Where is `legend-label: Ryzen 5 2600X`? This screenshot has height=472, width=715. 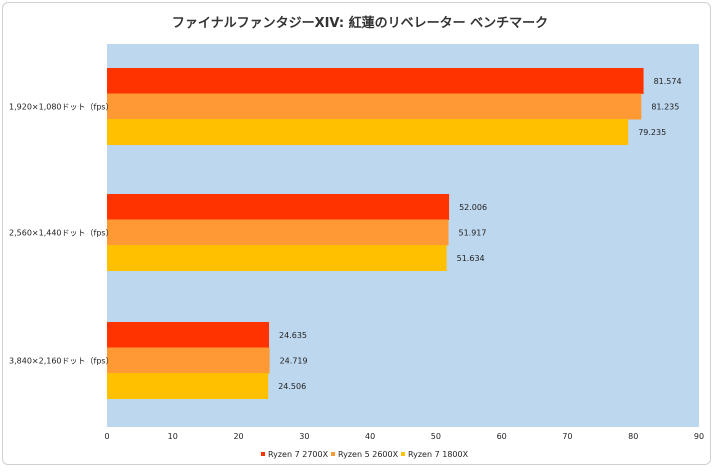
legend-label: Ryzen 5 2600X is located at coordinates (368, 454).